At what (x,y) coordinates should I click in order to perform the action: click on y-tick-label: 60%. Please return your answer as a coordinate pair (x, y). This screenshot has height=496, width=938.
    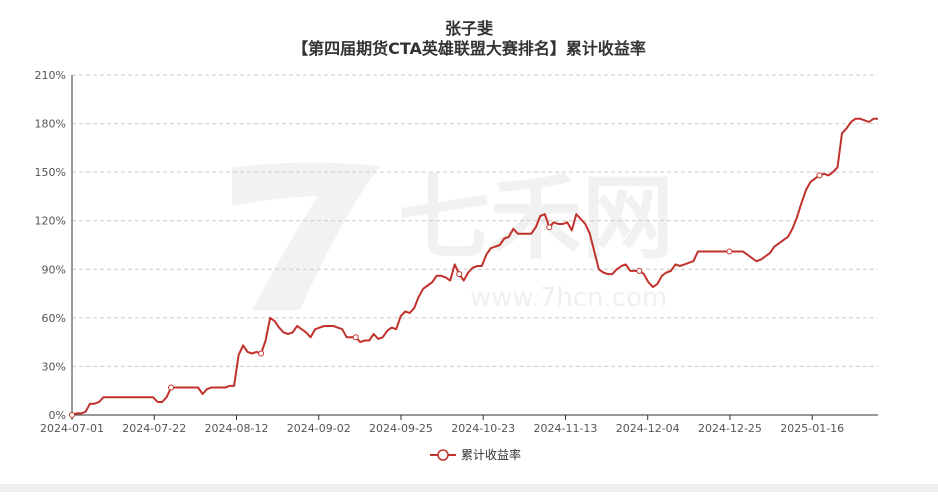
    Looking at the image, I should click on (54, 318).